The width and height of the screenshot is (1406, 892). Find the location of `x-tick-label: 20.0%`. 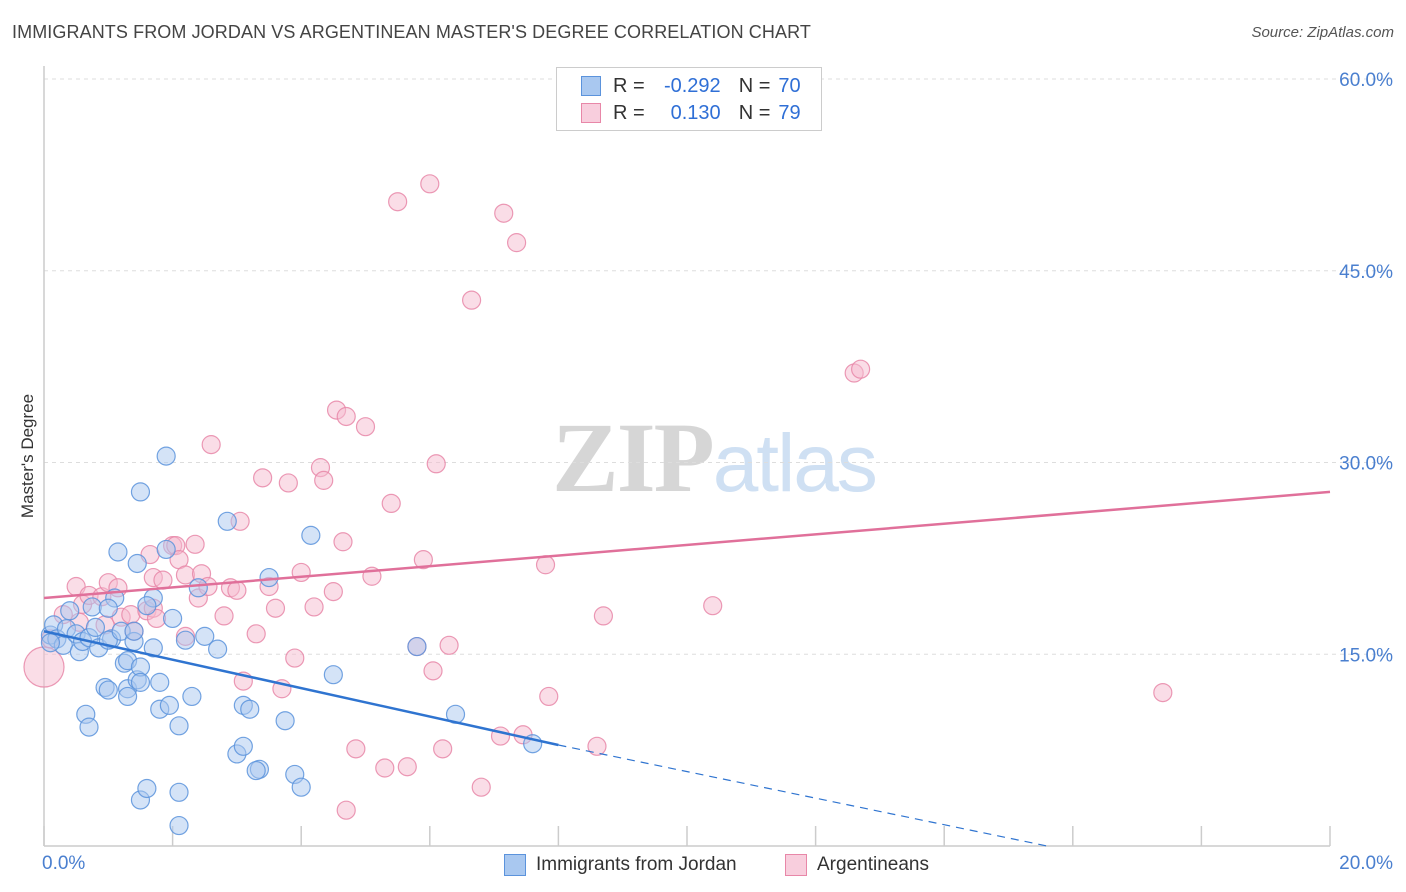

x-tick-label: 20.0% is located at coordinates (1366, 863).